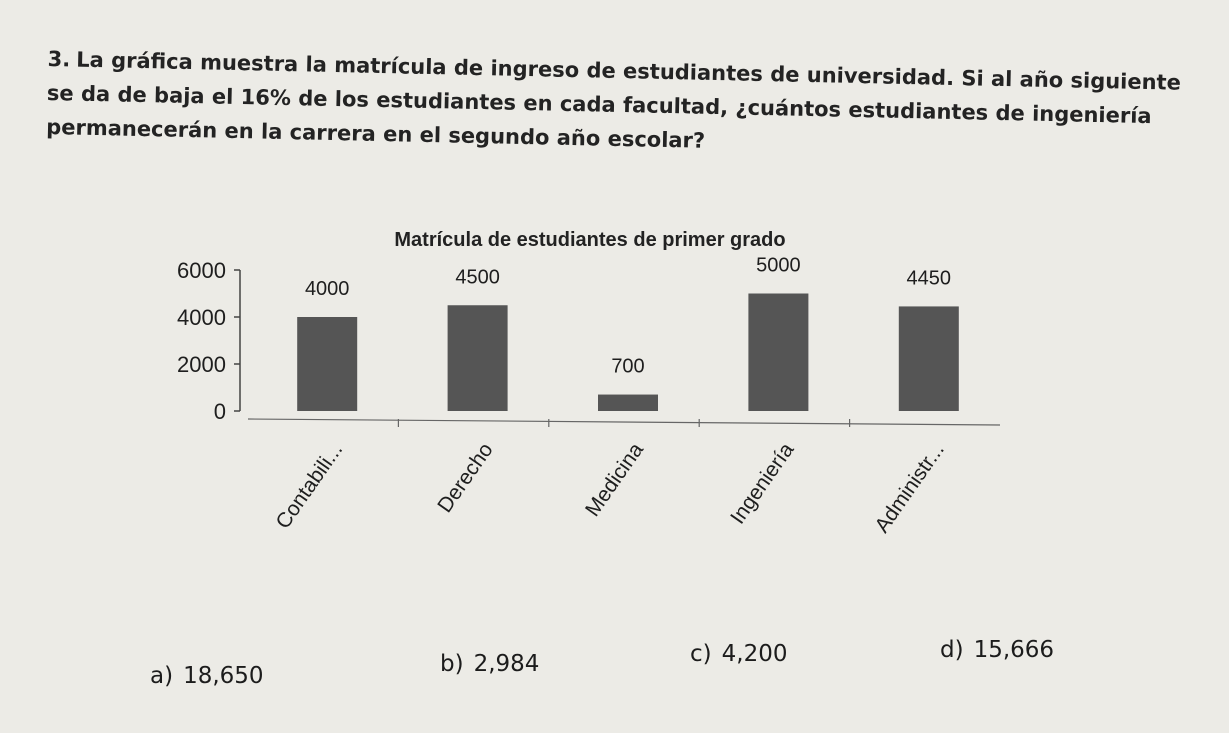 The width and height of the screenshot is (1229, 733). What do you see at coordinates (614, 479) in the screenshot?
I see `x-tick-label: Medicina` at bounding box center [614, 479].